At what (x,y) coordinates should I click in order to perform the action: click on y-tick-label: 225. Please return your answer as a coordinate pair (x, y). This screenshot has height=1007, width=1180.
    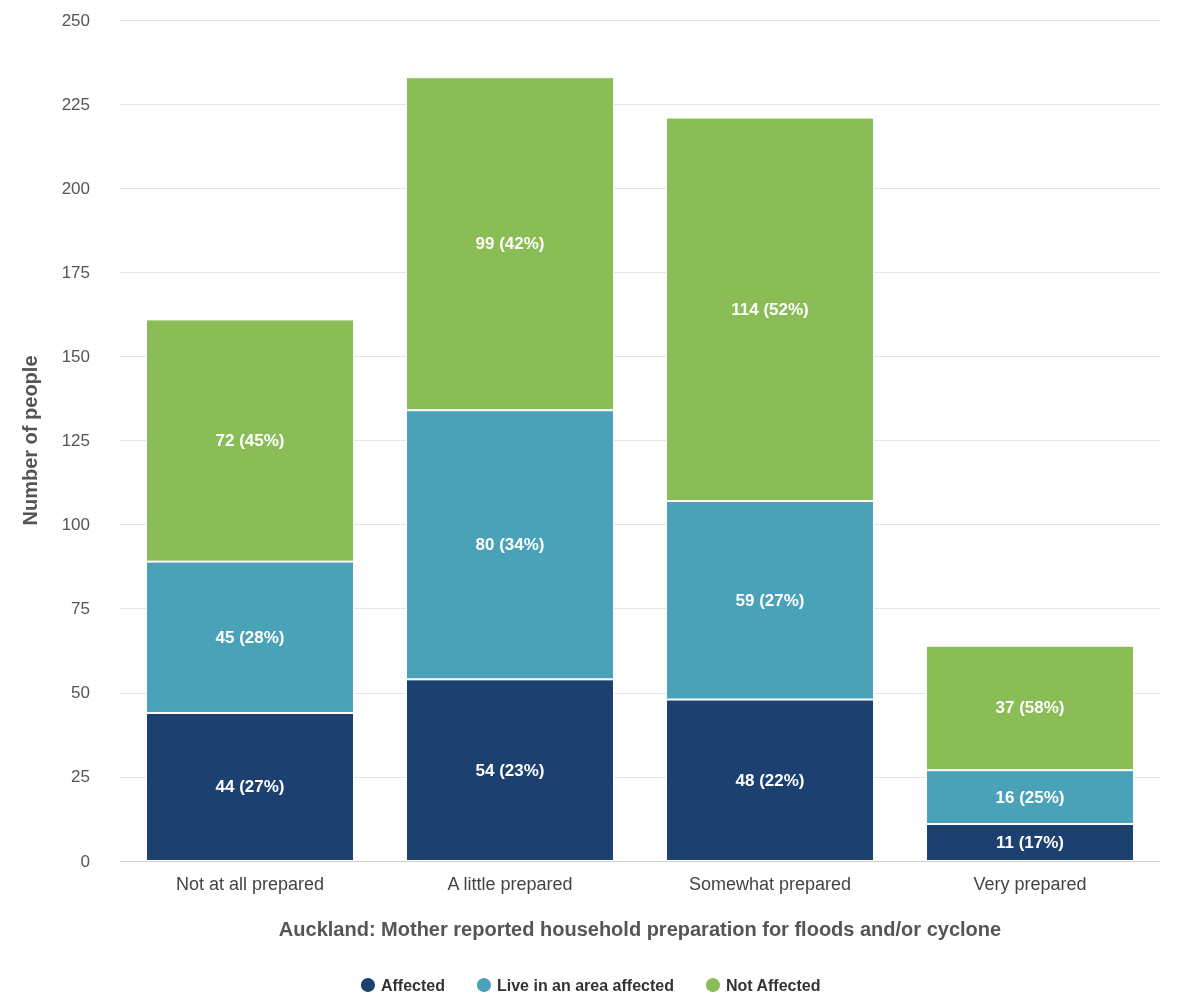
    Looking at the image, I should click on (75, 104).